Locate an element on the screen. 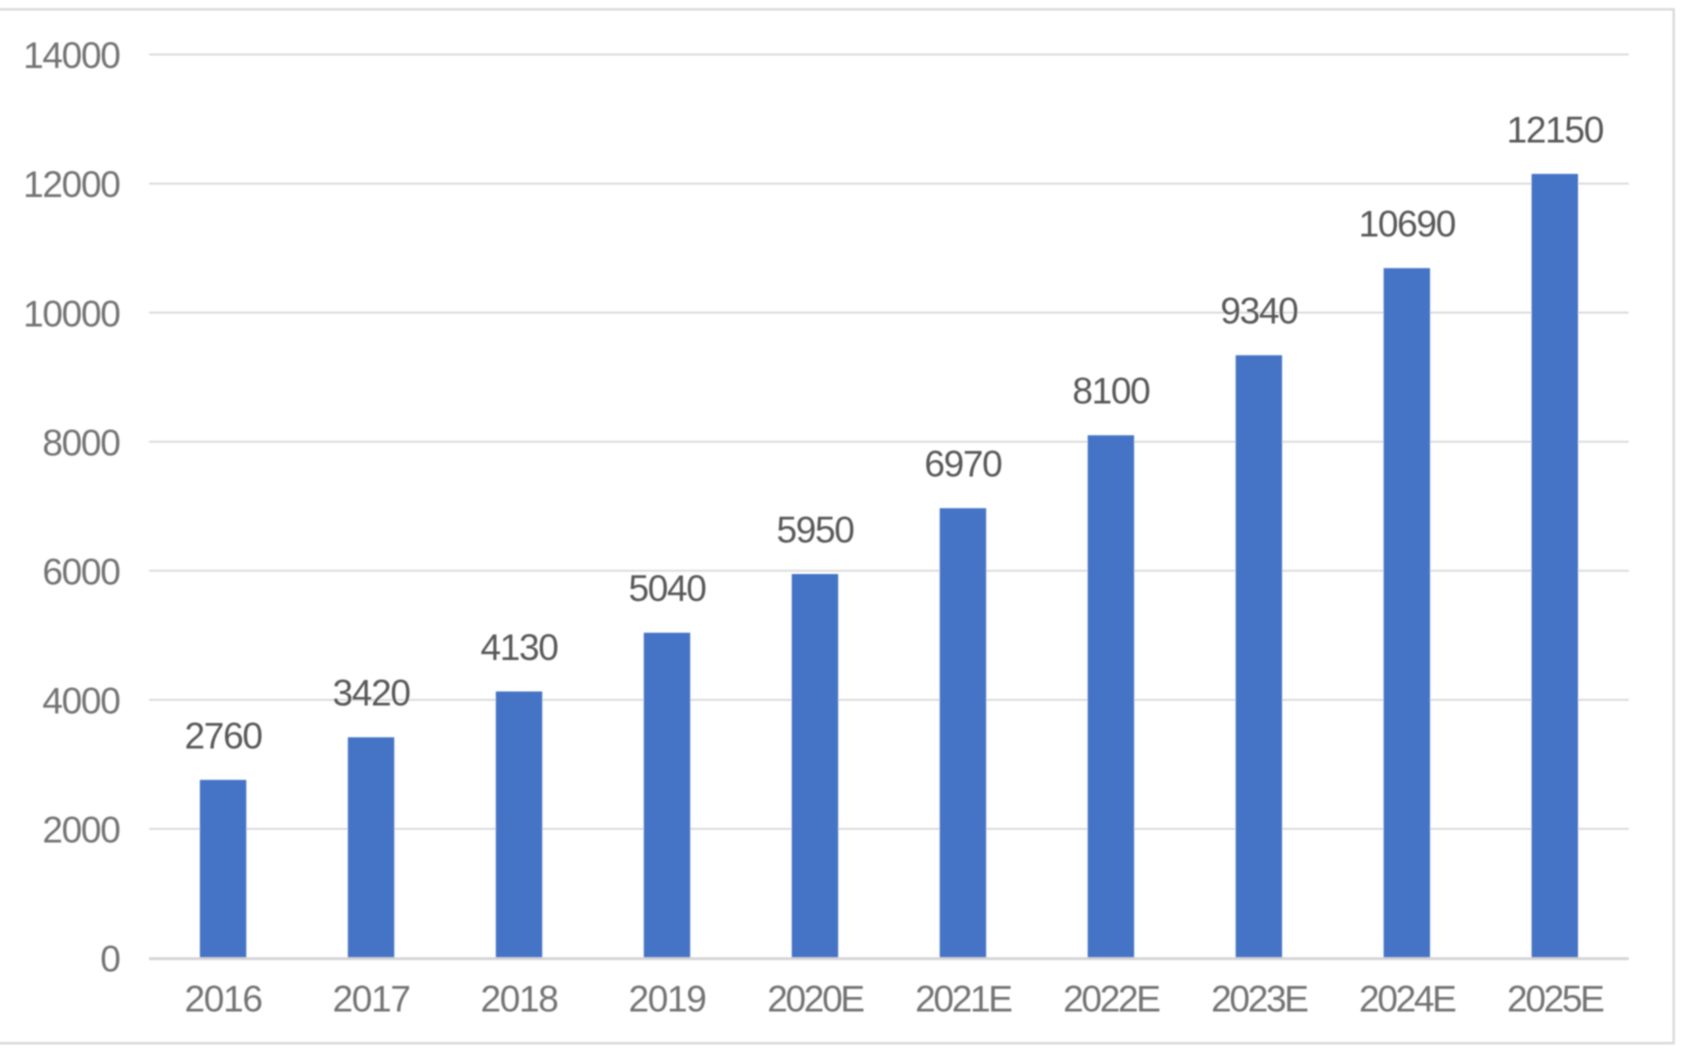 The height and width of the screenshot is (1058, 1685). svg-text: 3420 is located at coordinates (372, 693).